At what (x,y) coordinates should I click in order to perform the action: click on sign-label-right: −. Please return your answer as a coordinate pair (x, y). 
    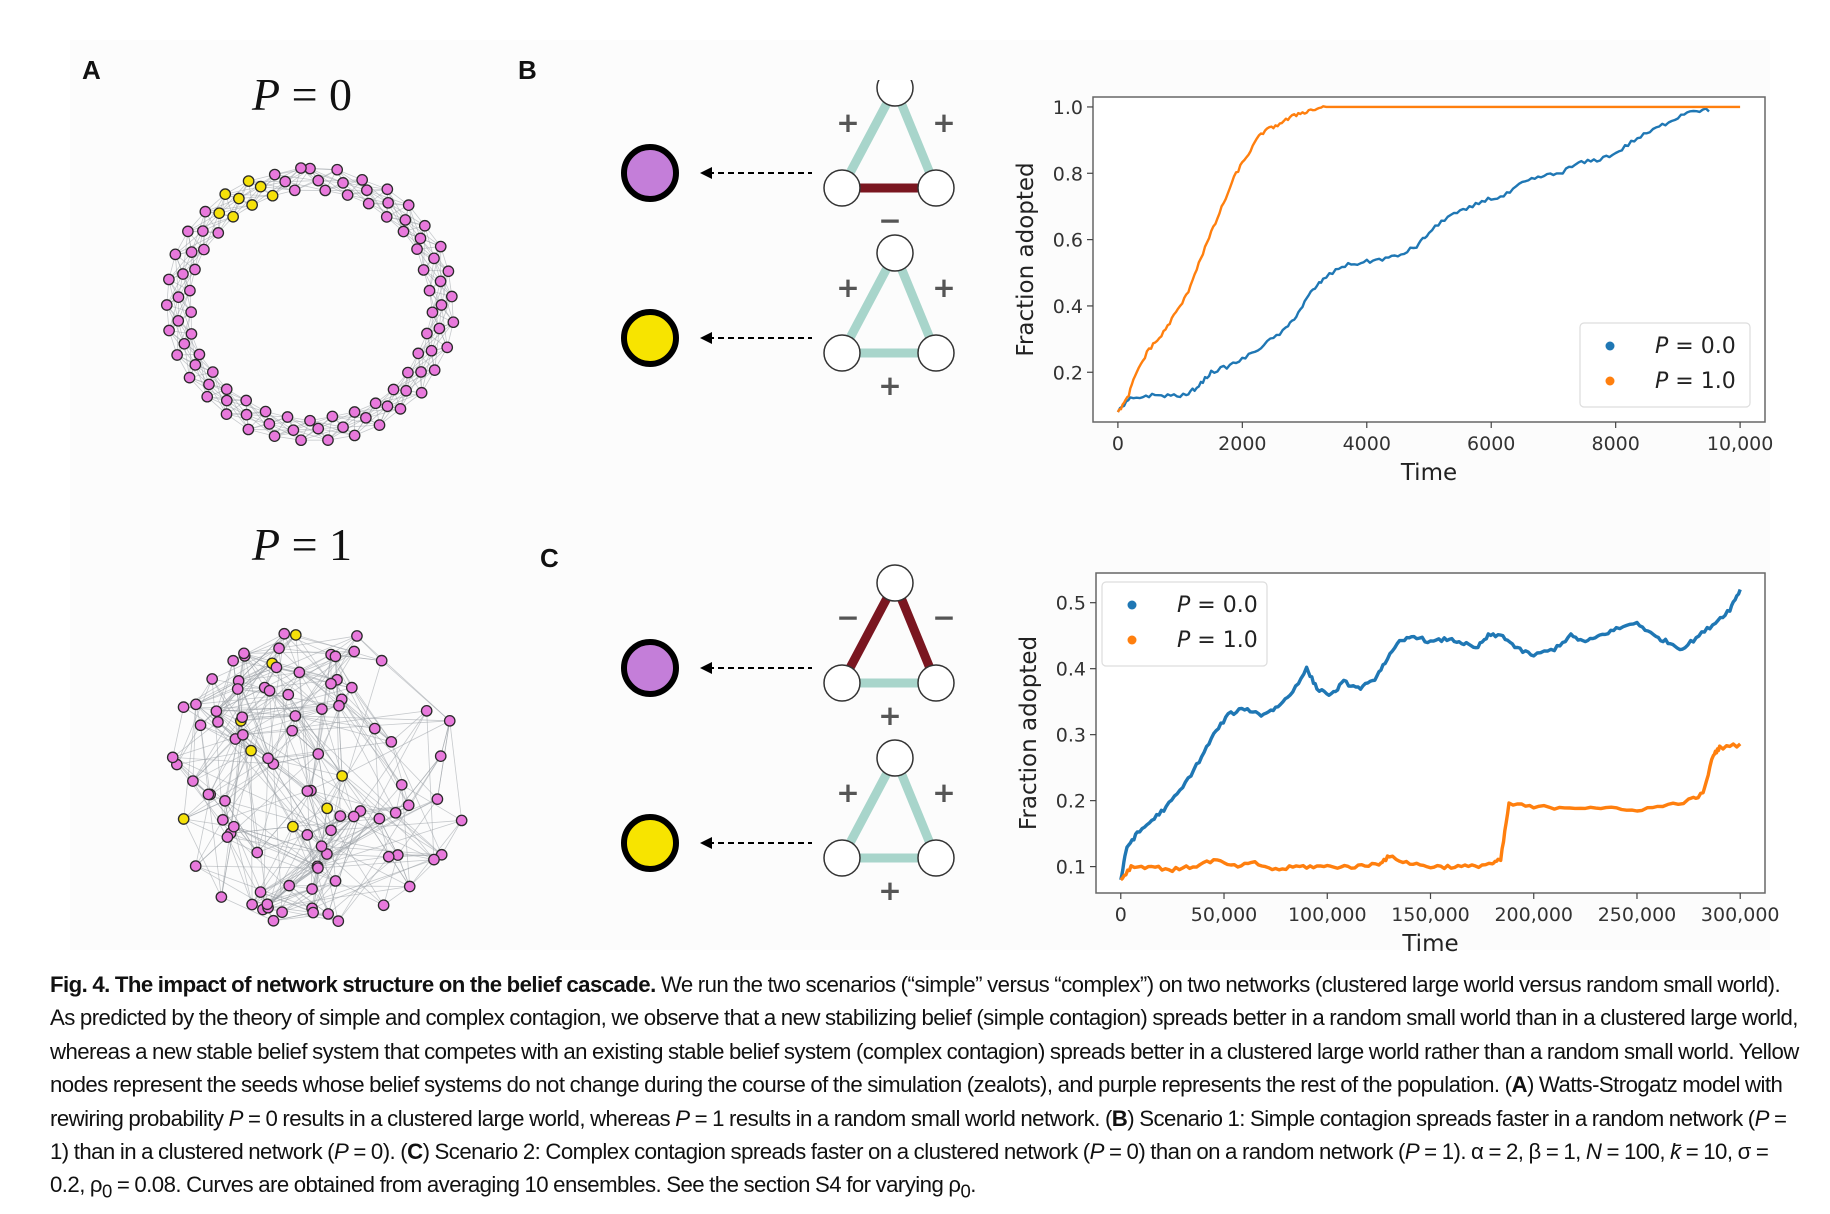
    Looking at the image, I should click on (943, 617).